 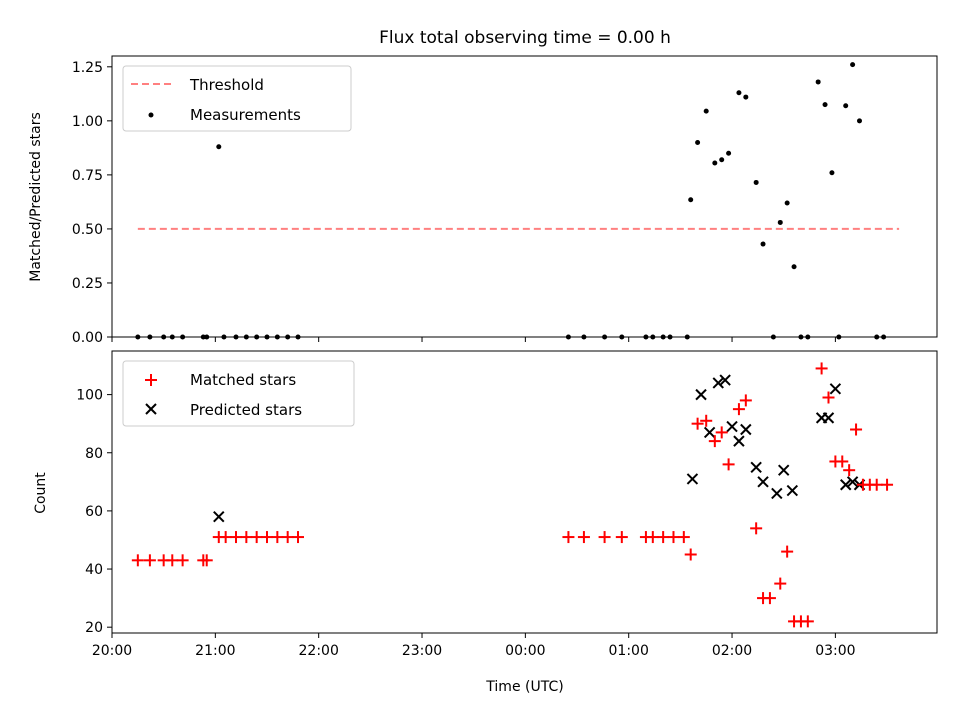 I want to click on bottom-ytick-label: 20, so click(x=94, y=628).